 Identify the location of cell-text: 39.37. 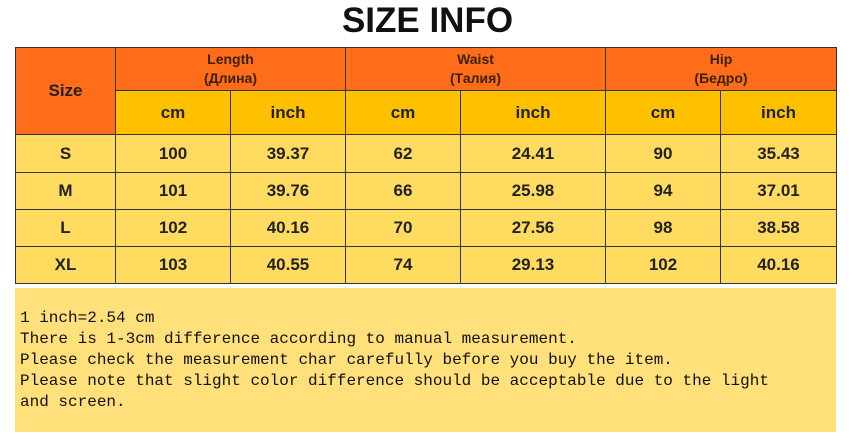
(288, 153).